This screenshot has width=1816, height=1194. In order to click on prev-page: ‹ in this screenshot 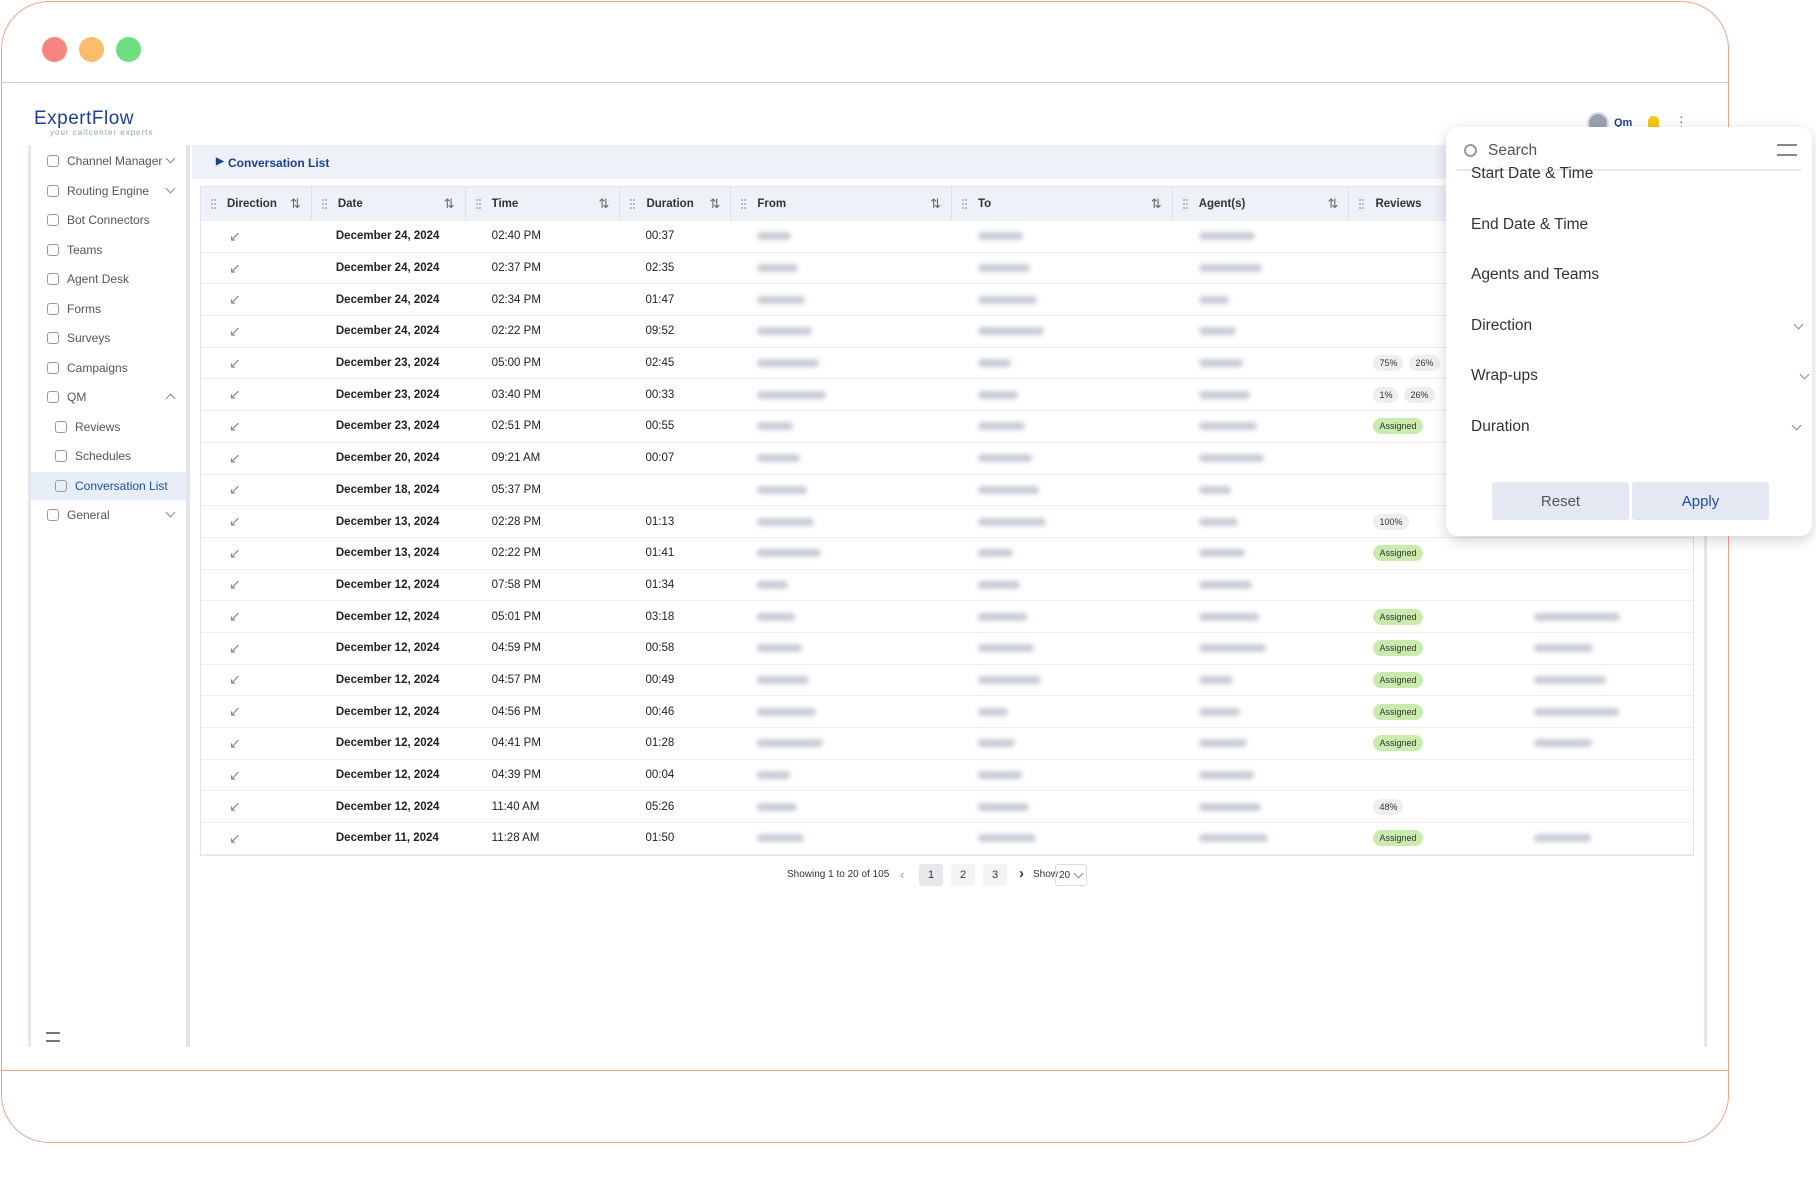, I will do `click(902, 874)`.